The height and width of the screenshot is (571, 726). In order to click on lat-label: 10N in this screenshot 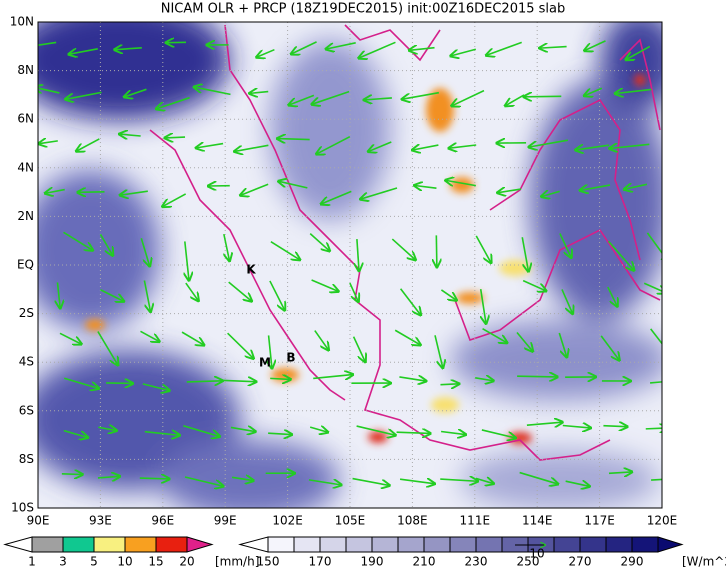, I will do `click(22, 22)`.